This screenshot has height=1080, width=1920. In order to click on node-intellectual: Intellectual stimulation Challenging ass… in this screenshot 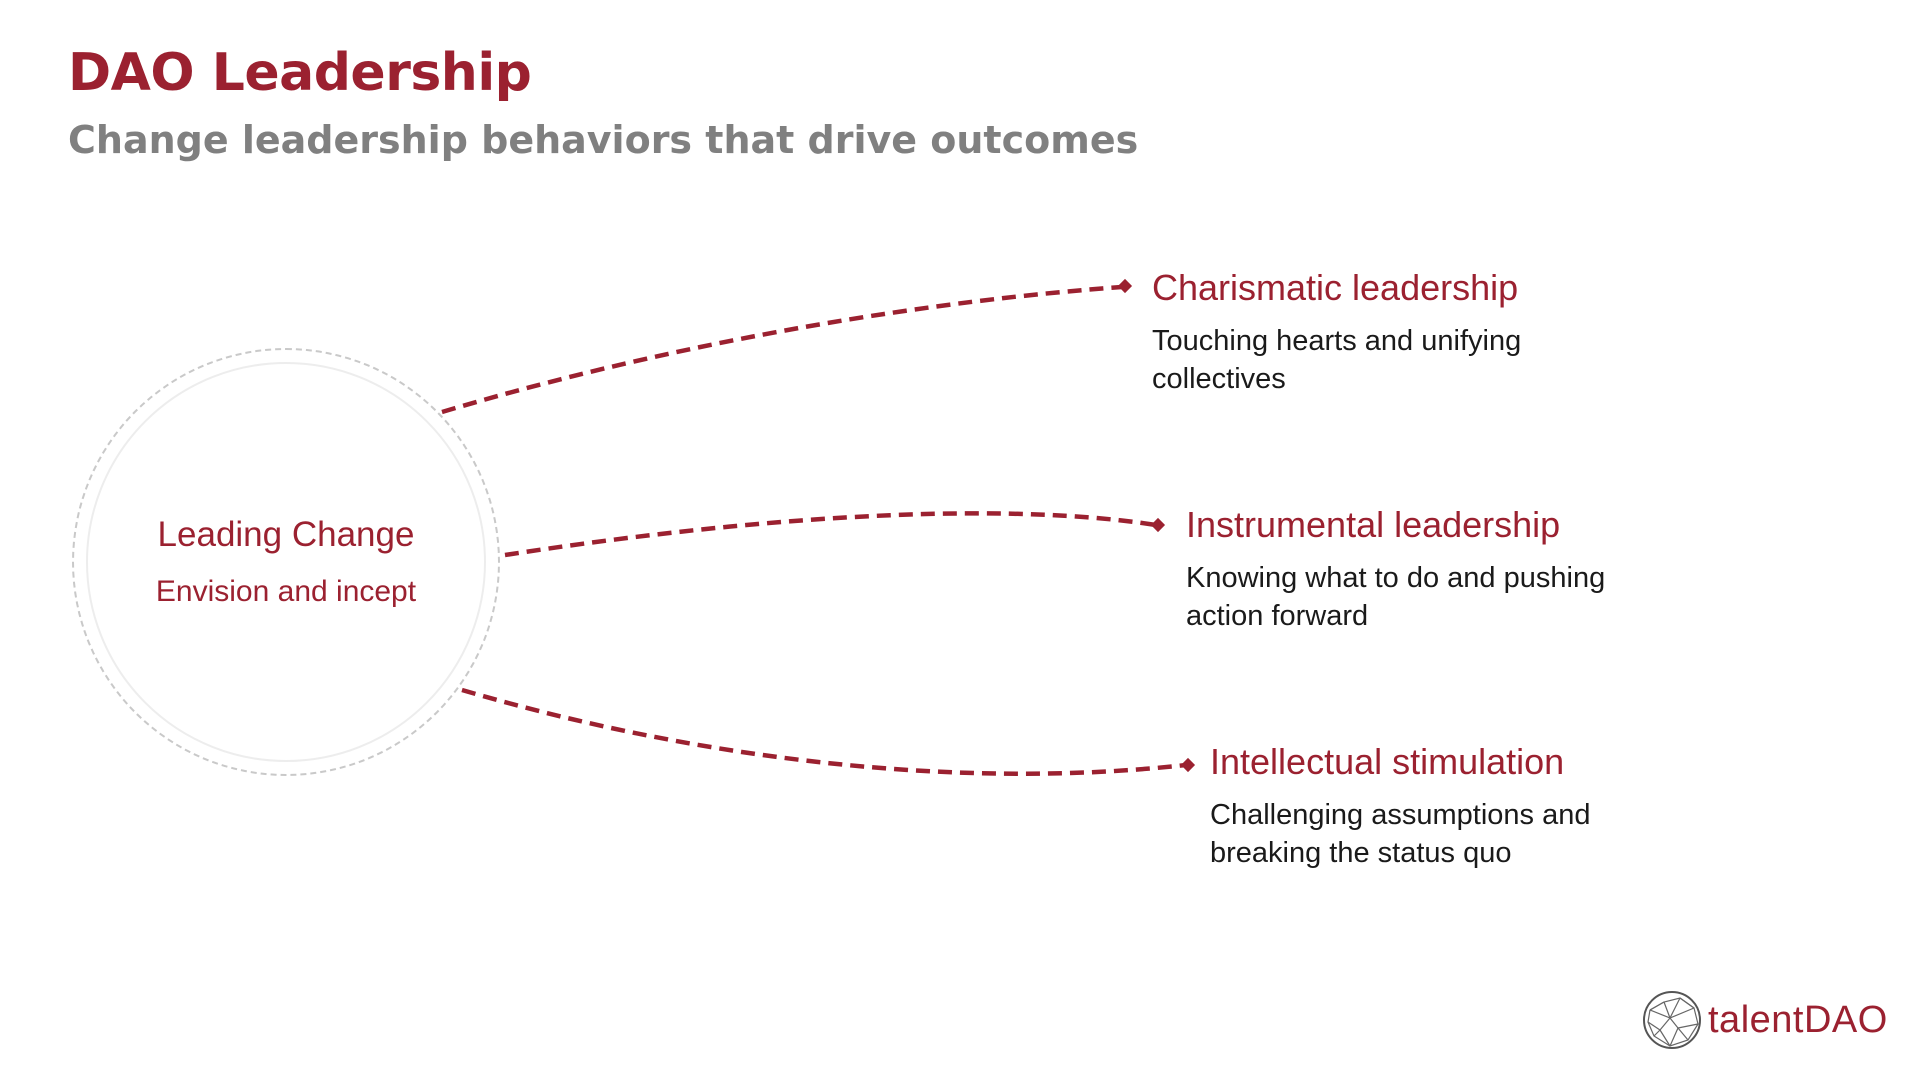, I will do `click(1445, 806)`.